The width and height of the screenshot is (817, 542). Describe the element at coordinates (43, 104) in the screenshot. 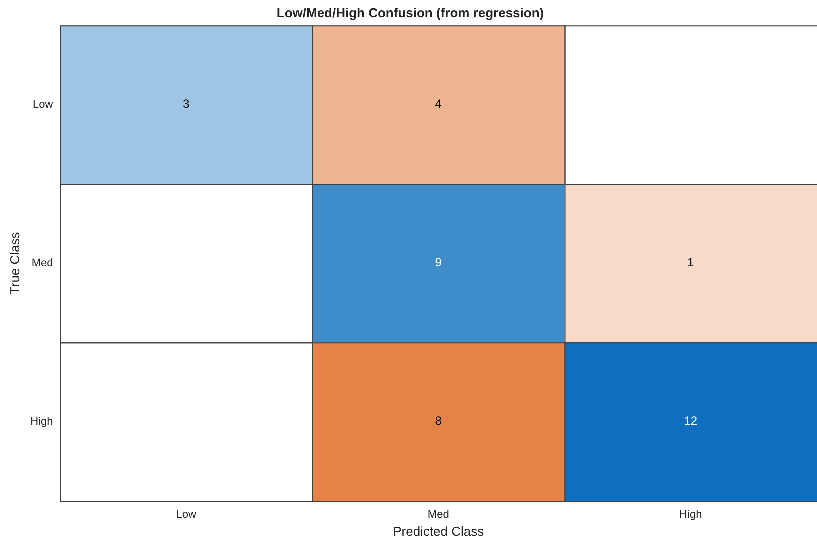

I see `y-tick-label: Low` at that location.